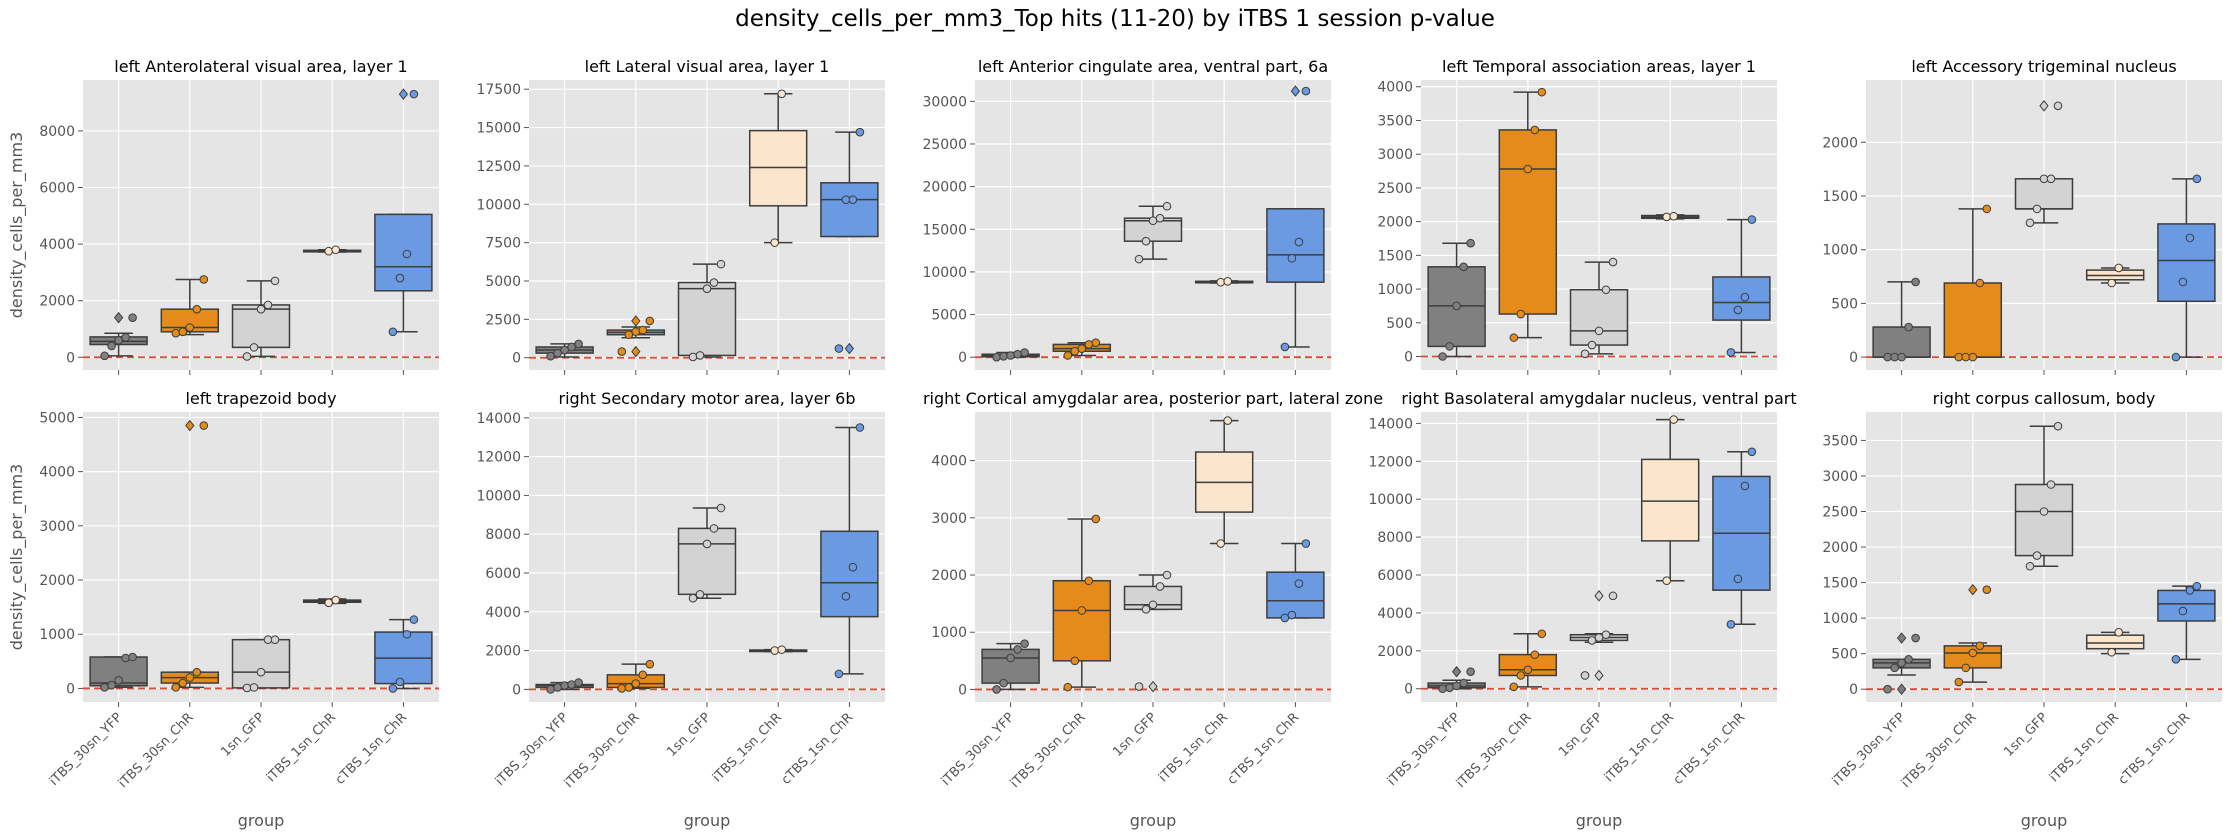 Image resolution: width=2230 pixels, height=837 pixels. What do you see at coordinates (1395, 256) in the screenshot?
I see `y-tick-label: 1500` at bounding box center [1395, 256].